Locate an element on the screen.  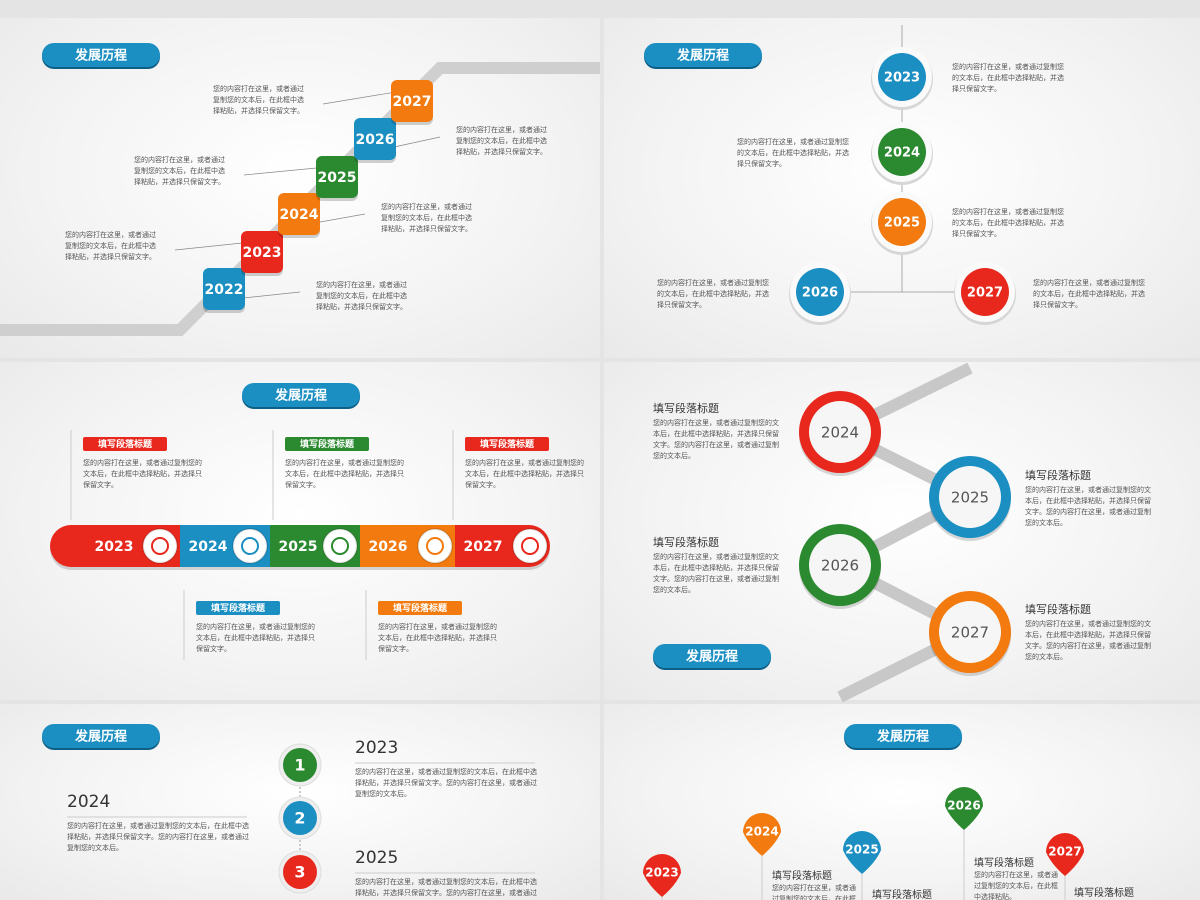
ring-year: 2027 is located at coordinates (970, 633).